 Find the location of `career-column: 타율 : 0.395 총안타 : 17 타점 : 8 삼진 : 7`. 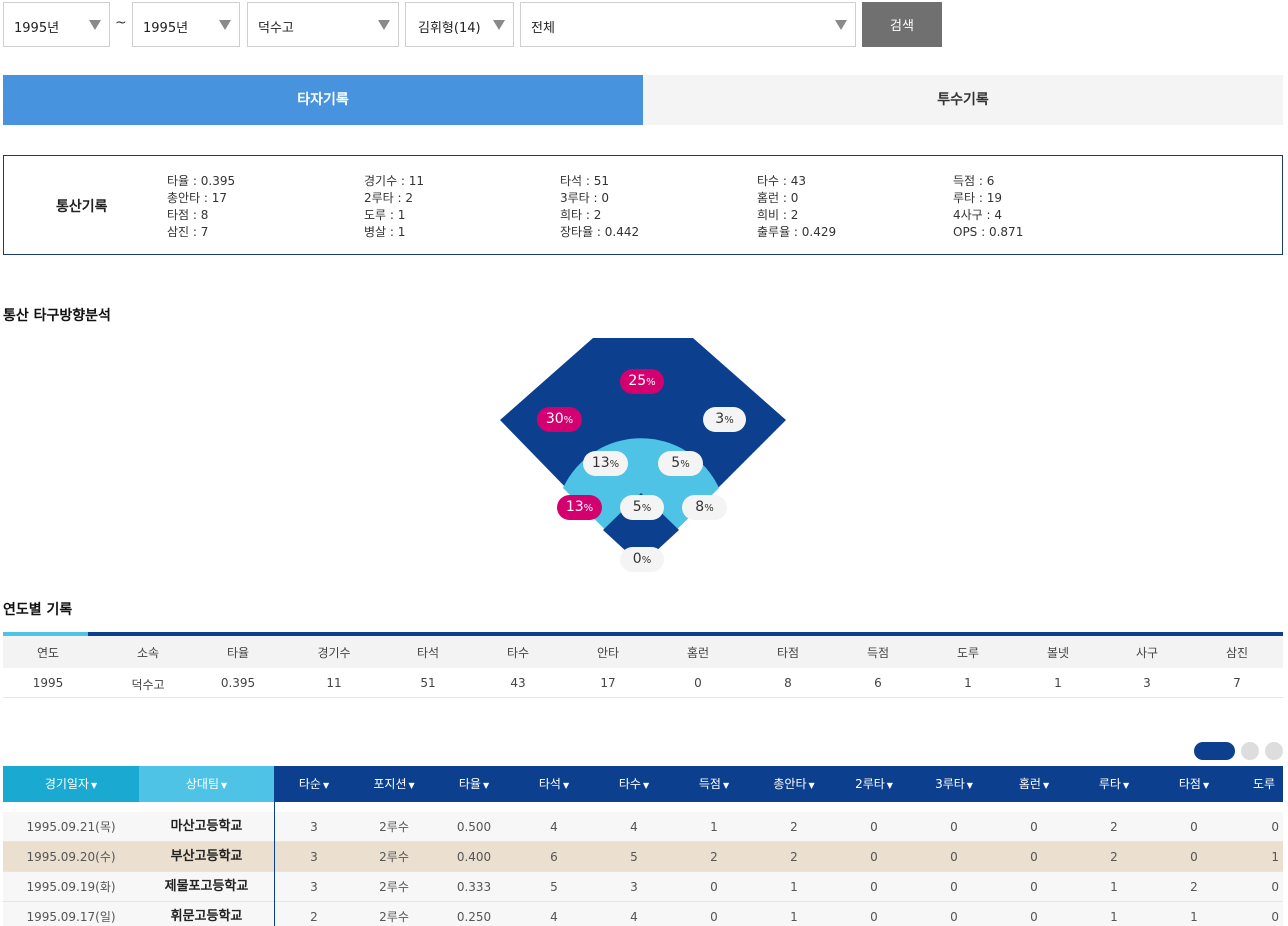

career-column: 타율 : 0.395 총안타 : 17 타점 : 8 삼진 : 7 is located at coordinates (201, 207).